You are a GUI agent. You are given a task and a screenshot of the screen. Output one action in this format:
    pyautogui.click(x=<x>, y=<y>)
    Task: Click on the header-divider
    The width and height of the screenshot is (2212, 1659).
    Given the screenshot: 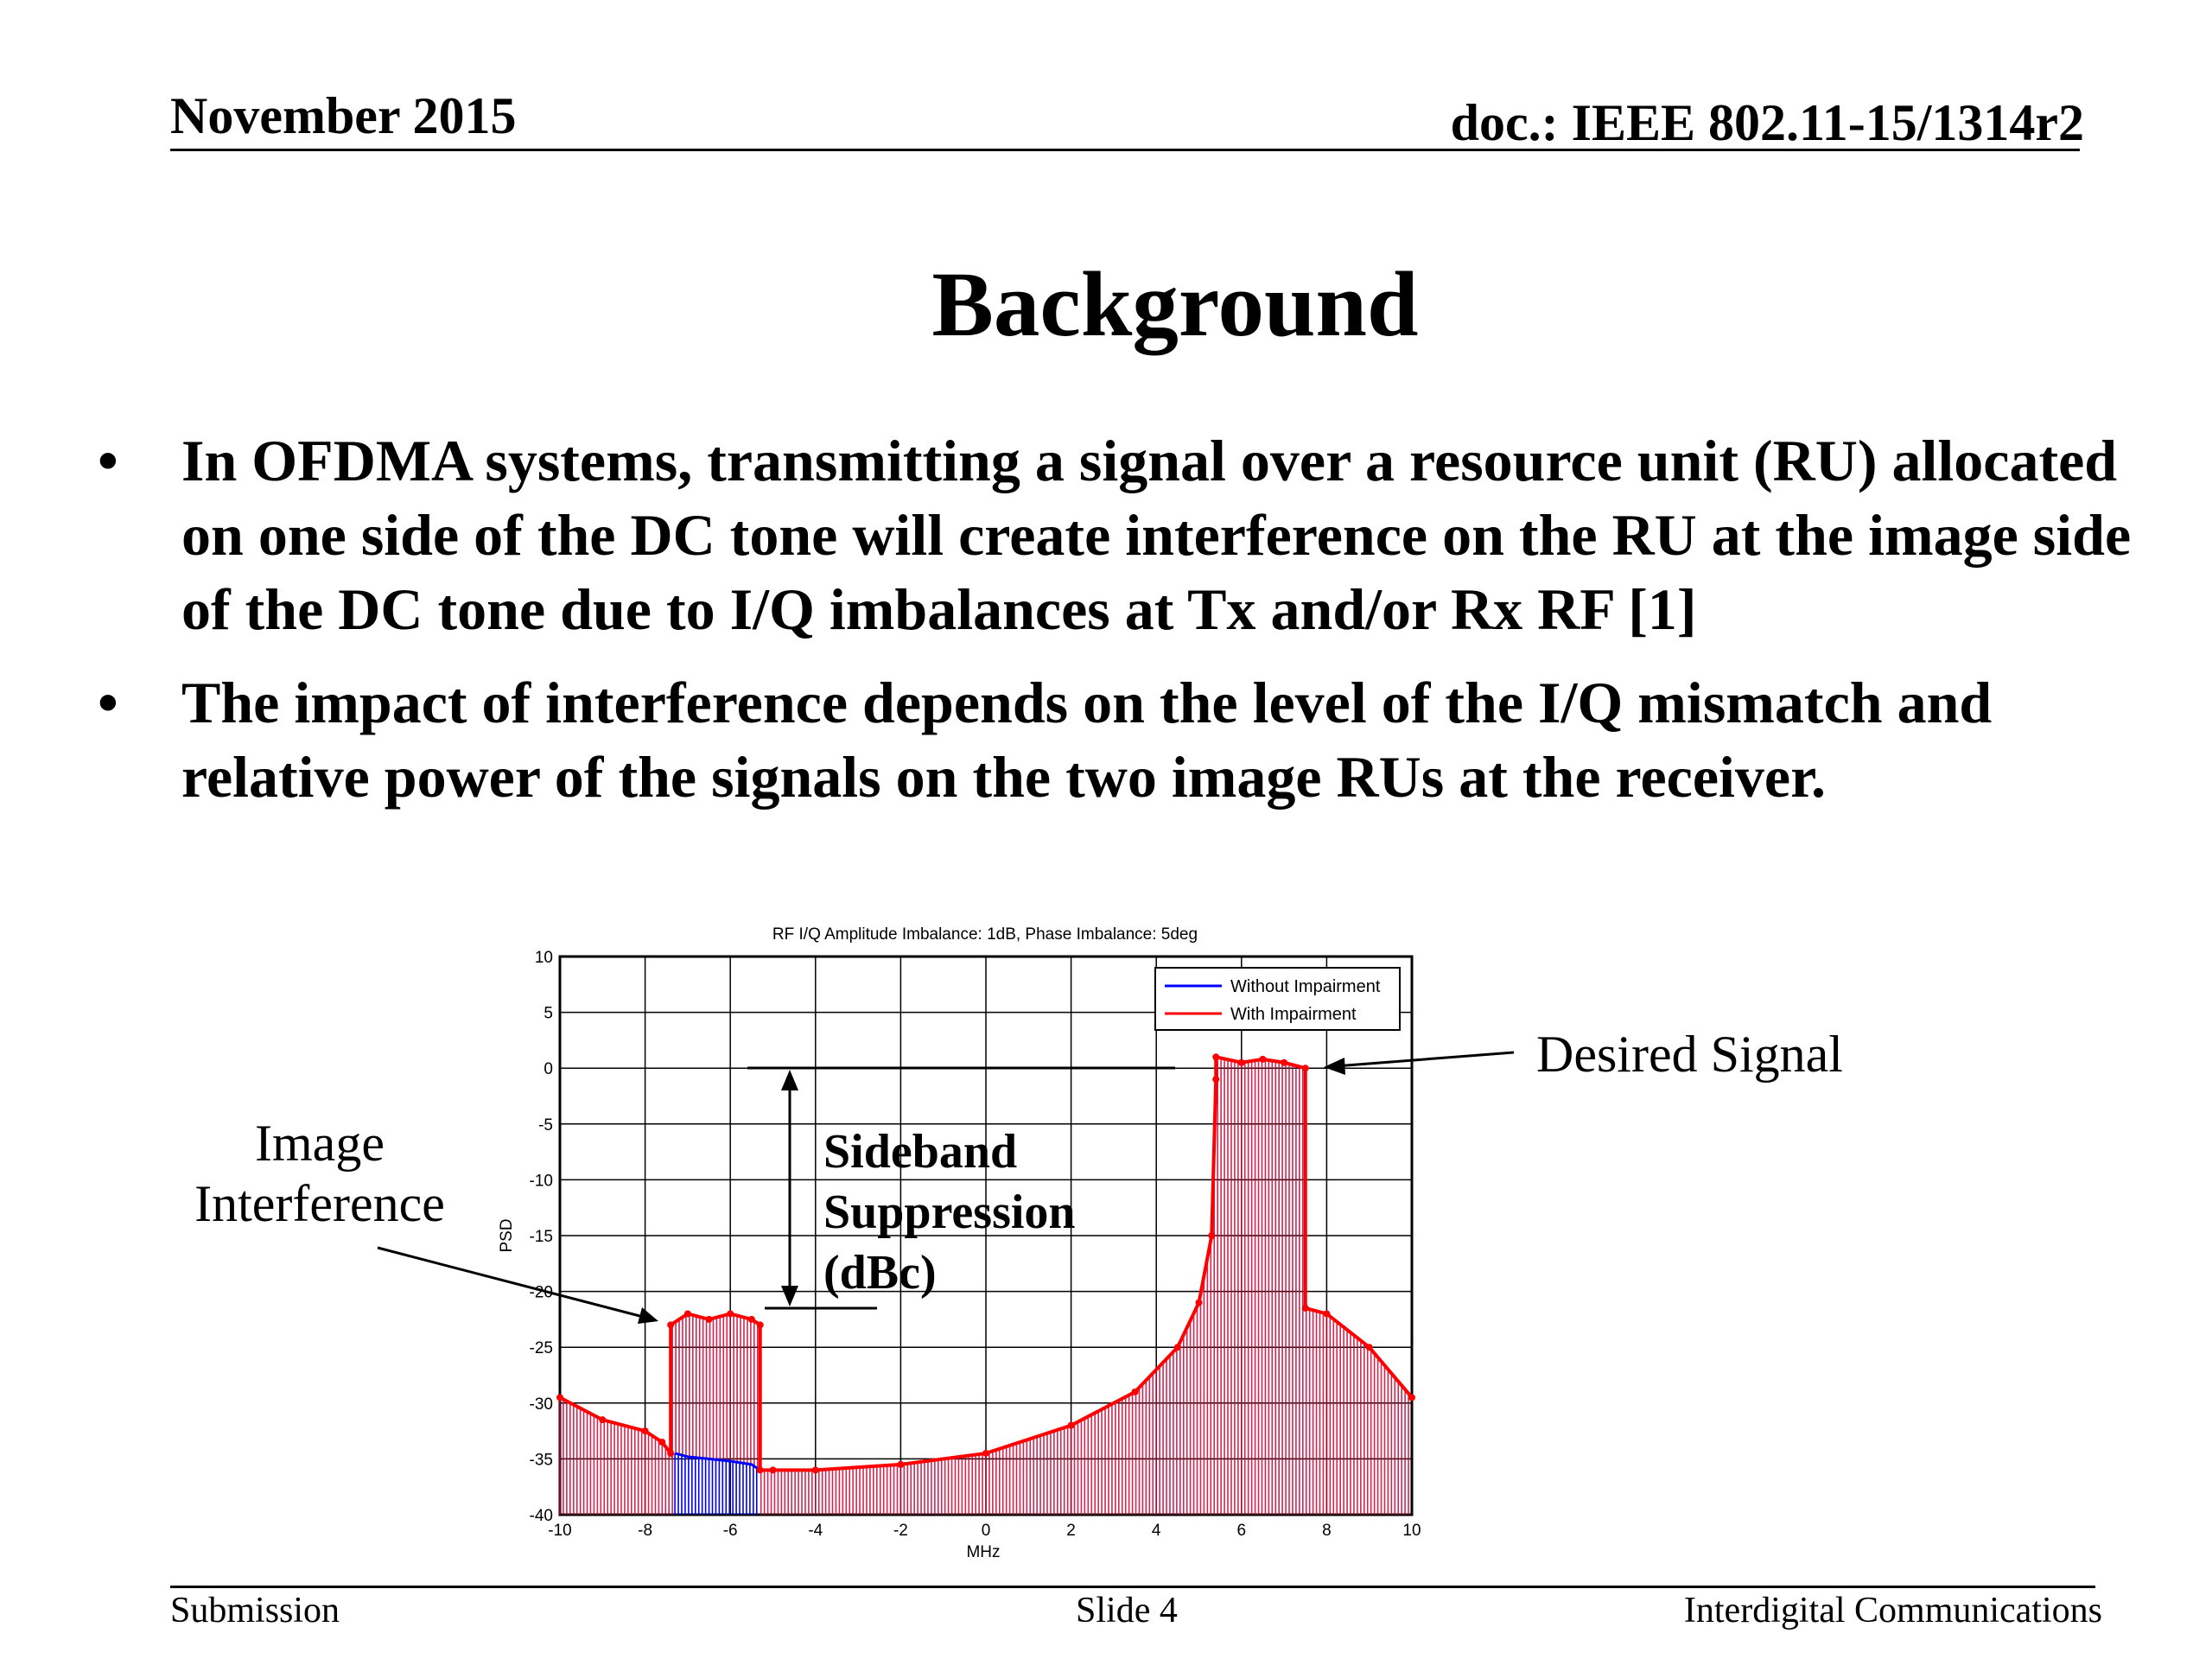 What is the action you would take?
    pyautogui.click(x=1125, y=150)
    